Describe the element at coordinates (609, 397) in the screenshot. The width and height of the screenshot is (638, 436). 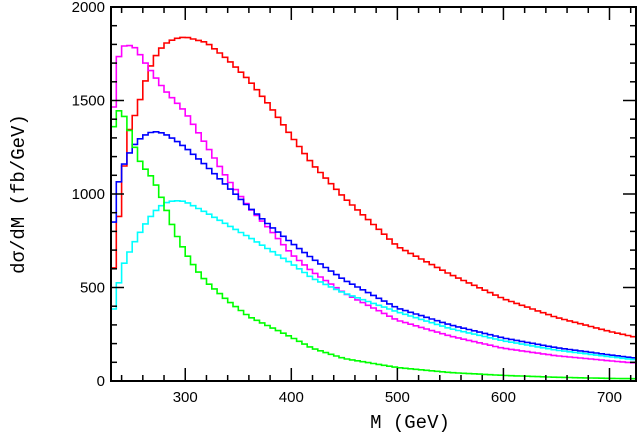
I see `x-tick-label: 700` at that location.